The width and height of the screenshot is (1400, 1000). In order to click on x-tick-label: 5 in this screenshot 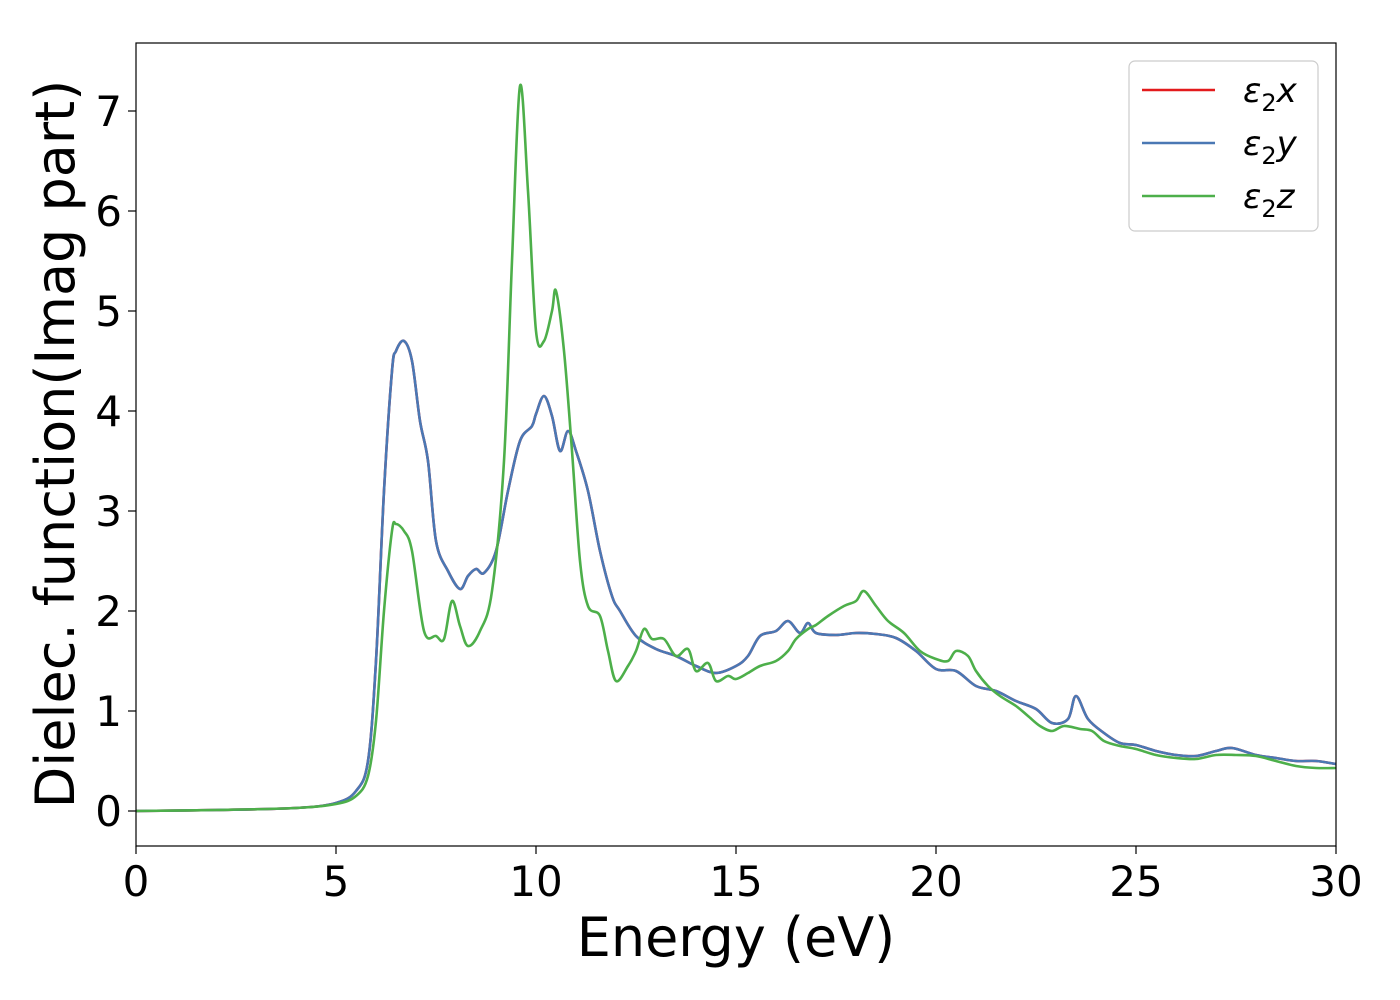, I will do `click(336, 881)`.